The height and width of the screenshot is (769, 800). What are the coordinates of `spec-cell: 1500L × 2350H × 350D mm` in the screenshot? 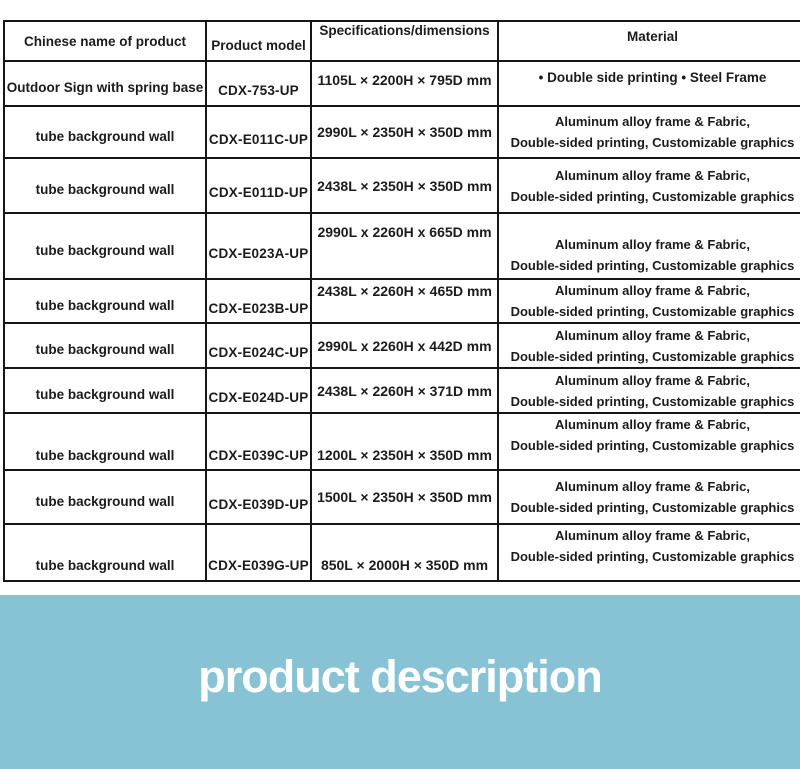 It's located at (404, 497).